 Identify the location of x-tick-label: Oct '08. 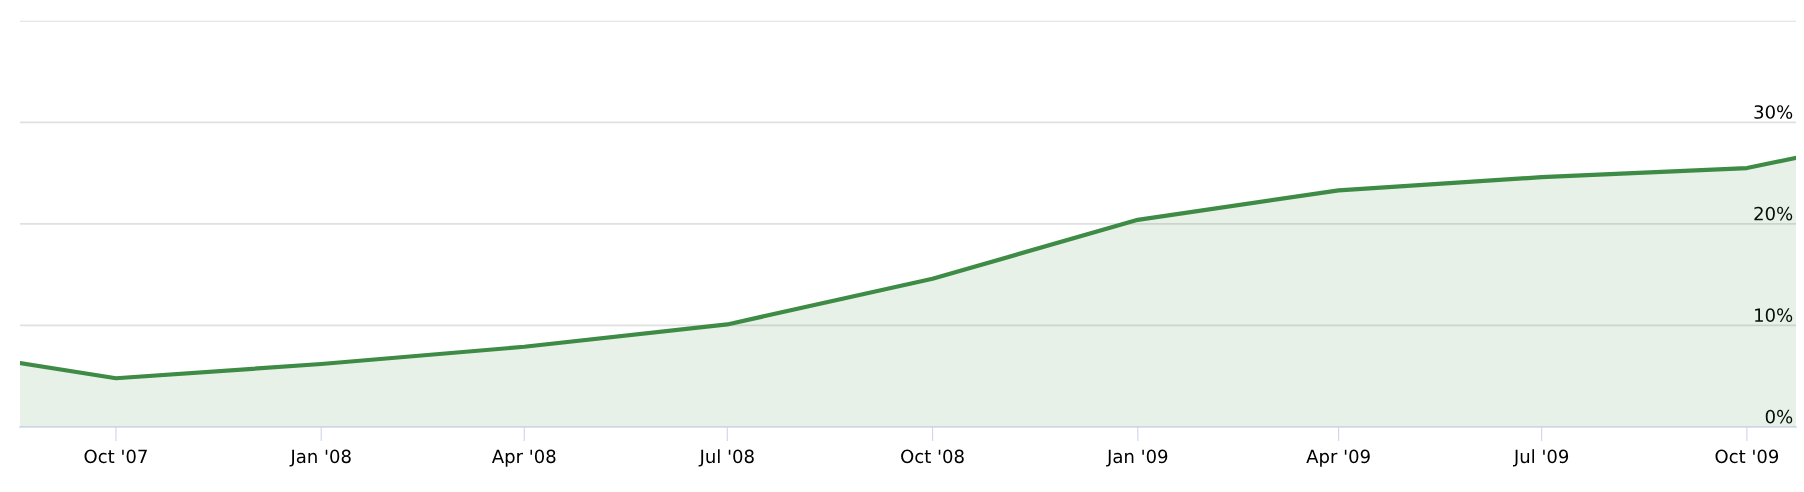
(932, 456).